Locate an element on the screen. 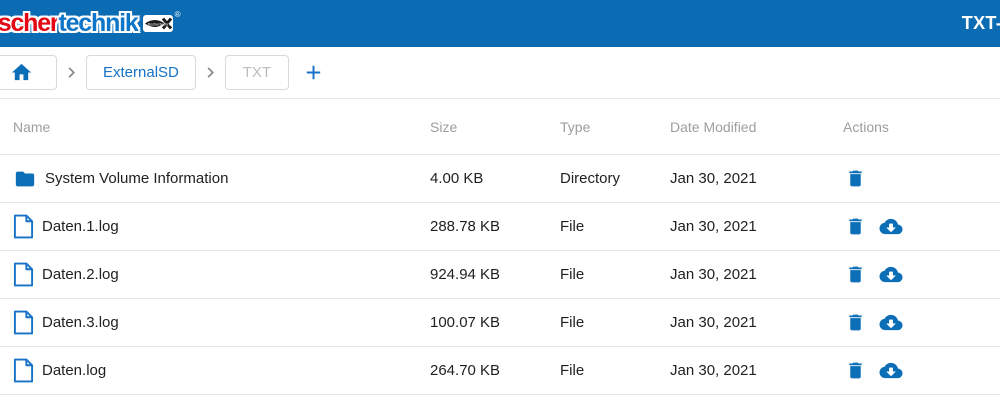 This screenshot has height=415, width=1000. column-header-type: Type is located at coordinates (575, 126).